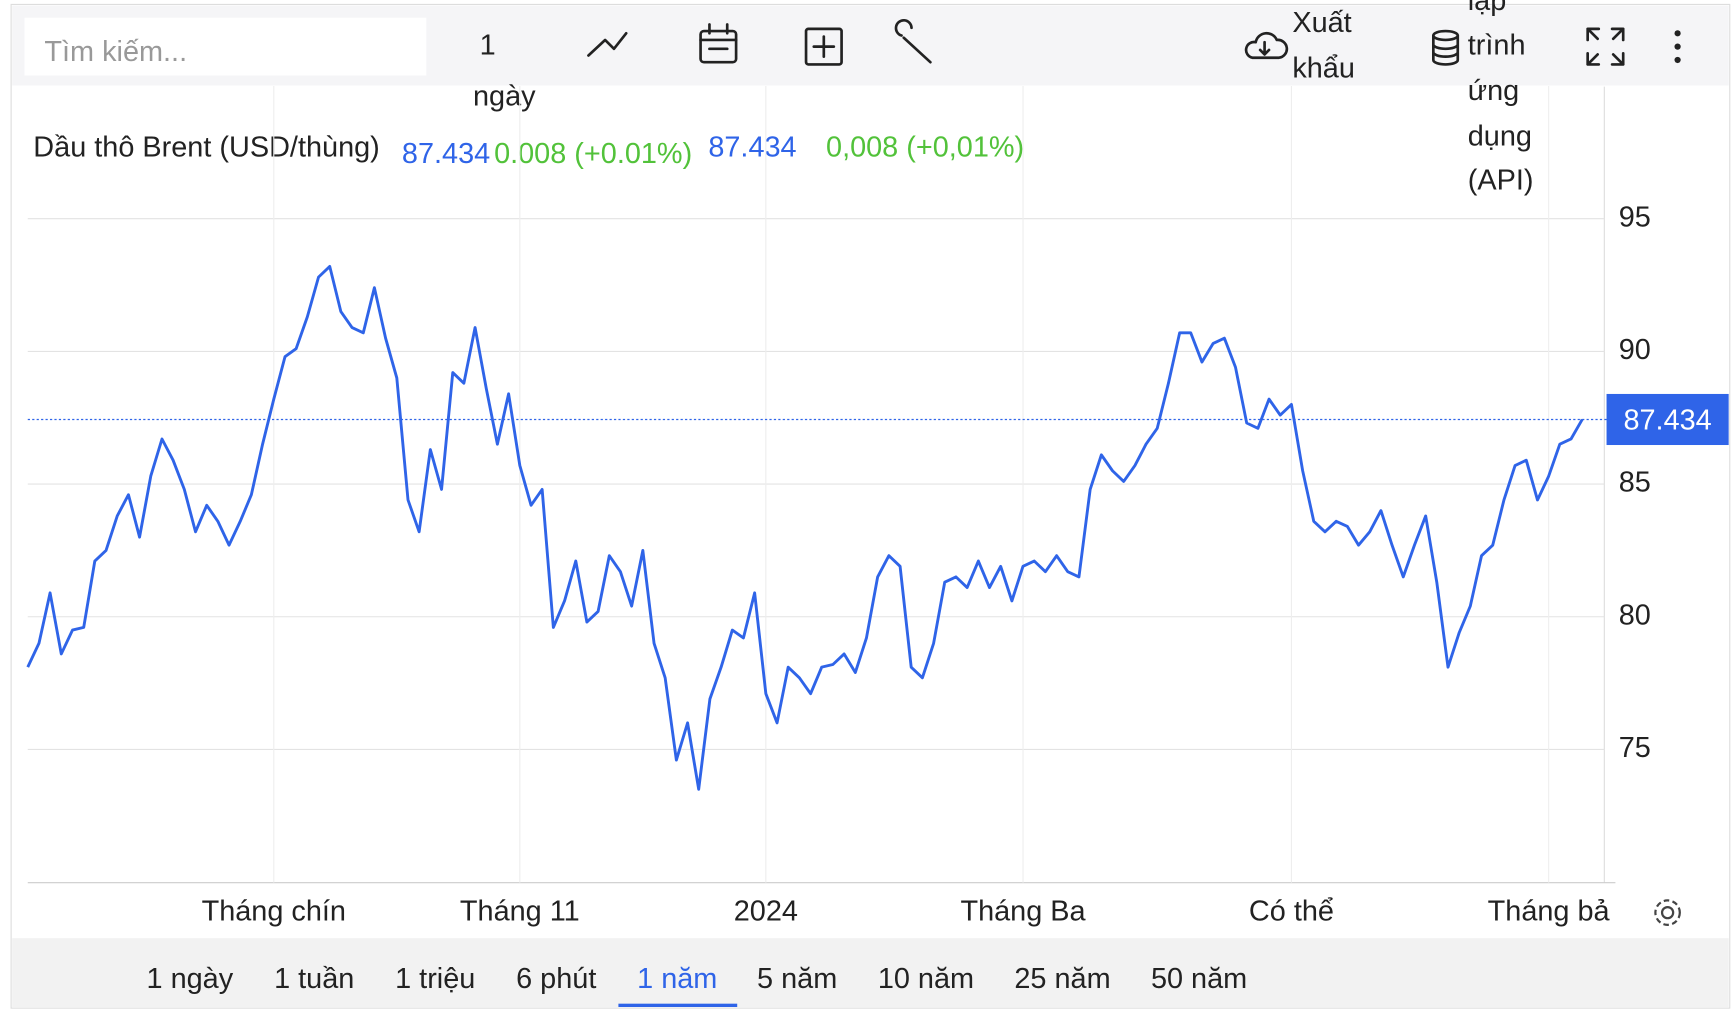 This screenshot has width=1732, height=1012. Describe the element at coordinates (1677, 47) in the screenshot. I see `menu-icon` at that location.